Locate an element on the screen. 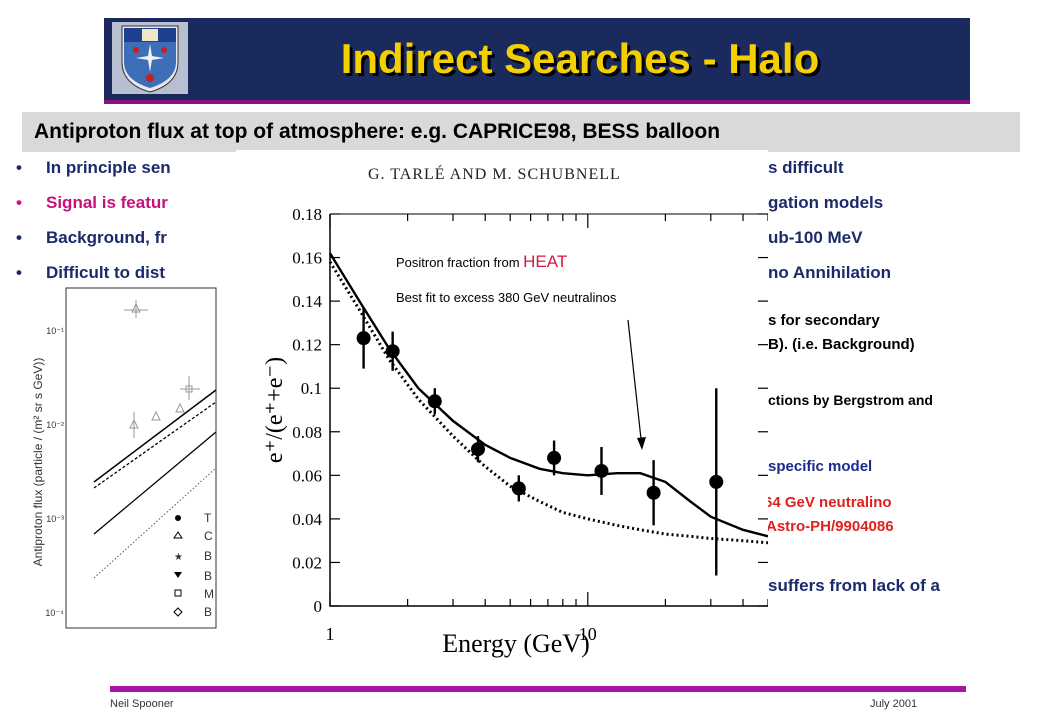 Image resolution: width=1040 pixels, height=720 pixels. annotation-arrowhead is located at coordinates (641, 443).